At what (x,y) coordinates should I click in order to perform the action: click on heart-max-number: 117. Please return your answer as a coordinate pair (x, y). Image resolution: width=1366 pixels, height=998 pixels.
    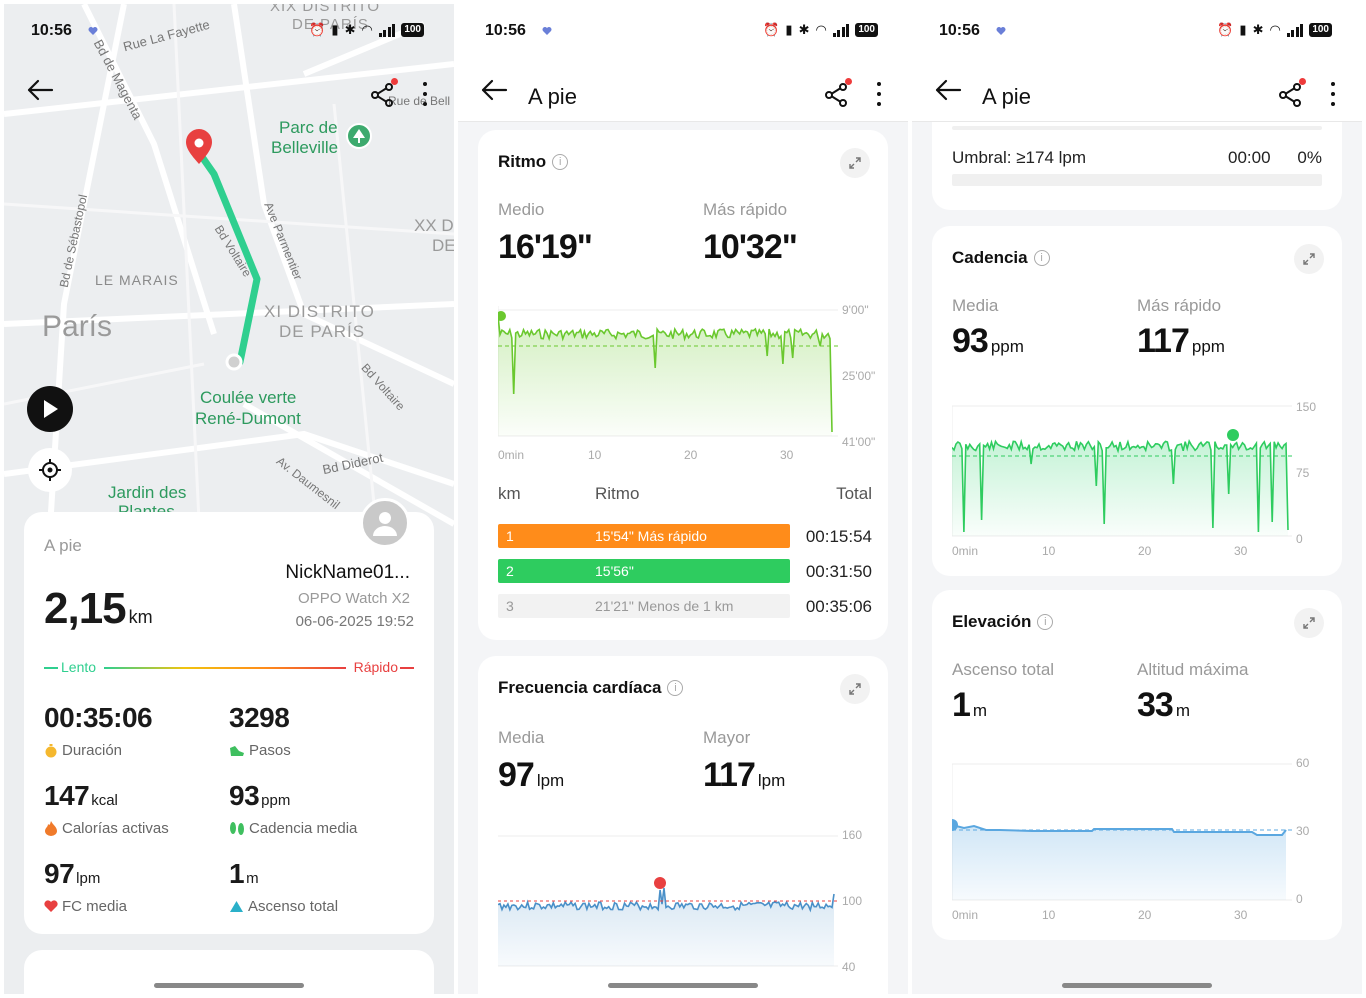
    Looking at the image, I should click on (729, 775).